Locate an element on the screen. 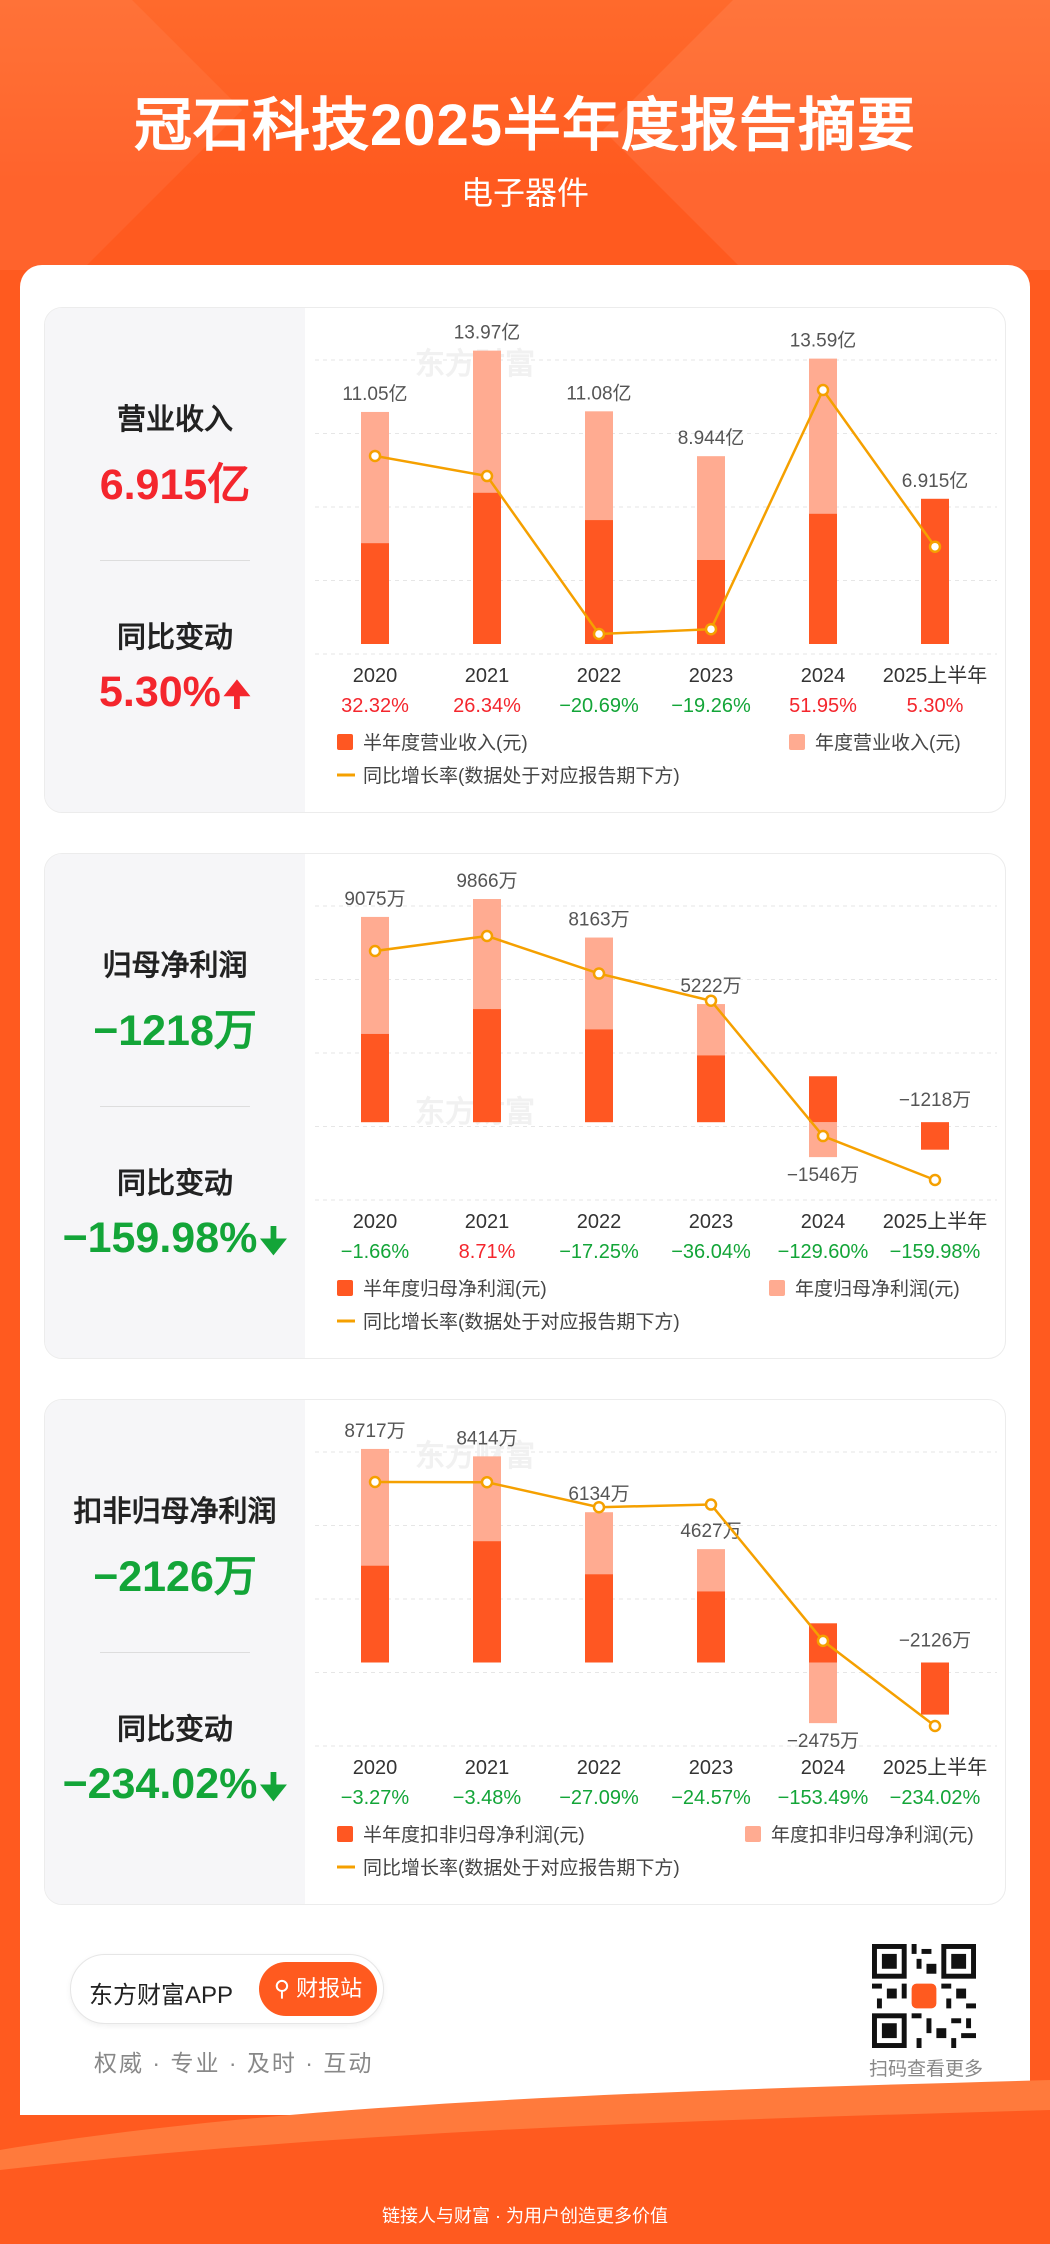 The height and width of the screenshot is (2244, 1050). legend-line: 同比增长率(数据处于对应报告期下方) is located at coordinates (521, 1868).